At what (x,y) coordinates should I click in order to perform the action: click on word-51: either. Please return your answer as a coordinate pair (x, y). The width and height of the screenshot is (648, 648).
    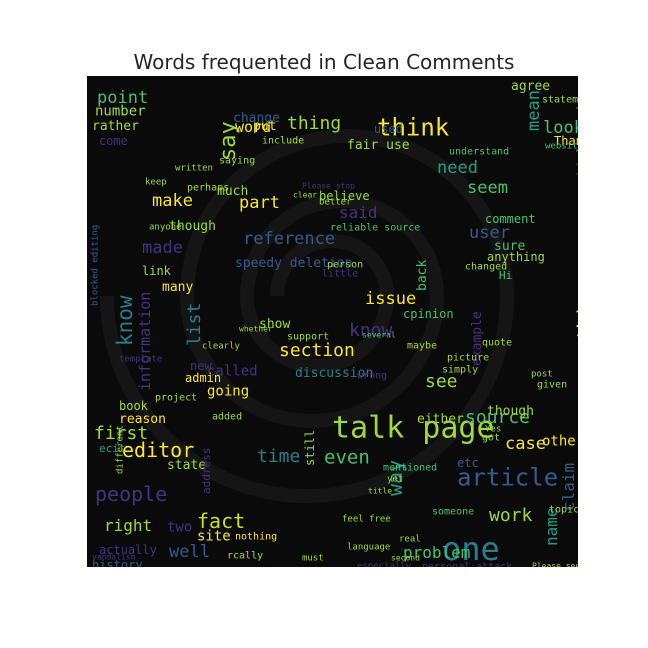
    Looking at the image, I should click on (440, 419).